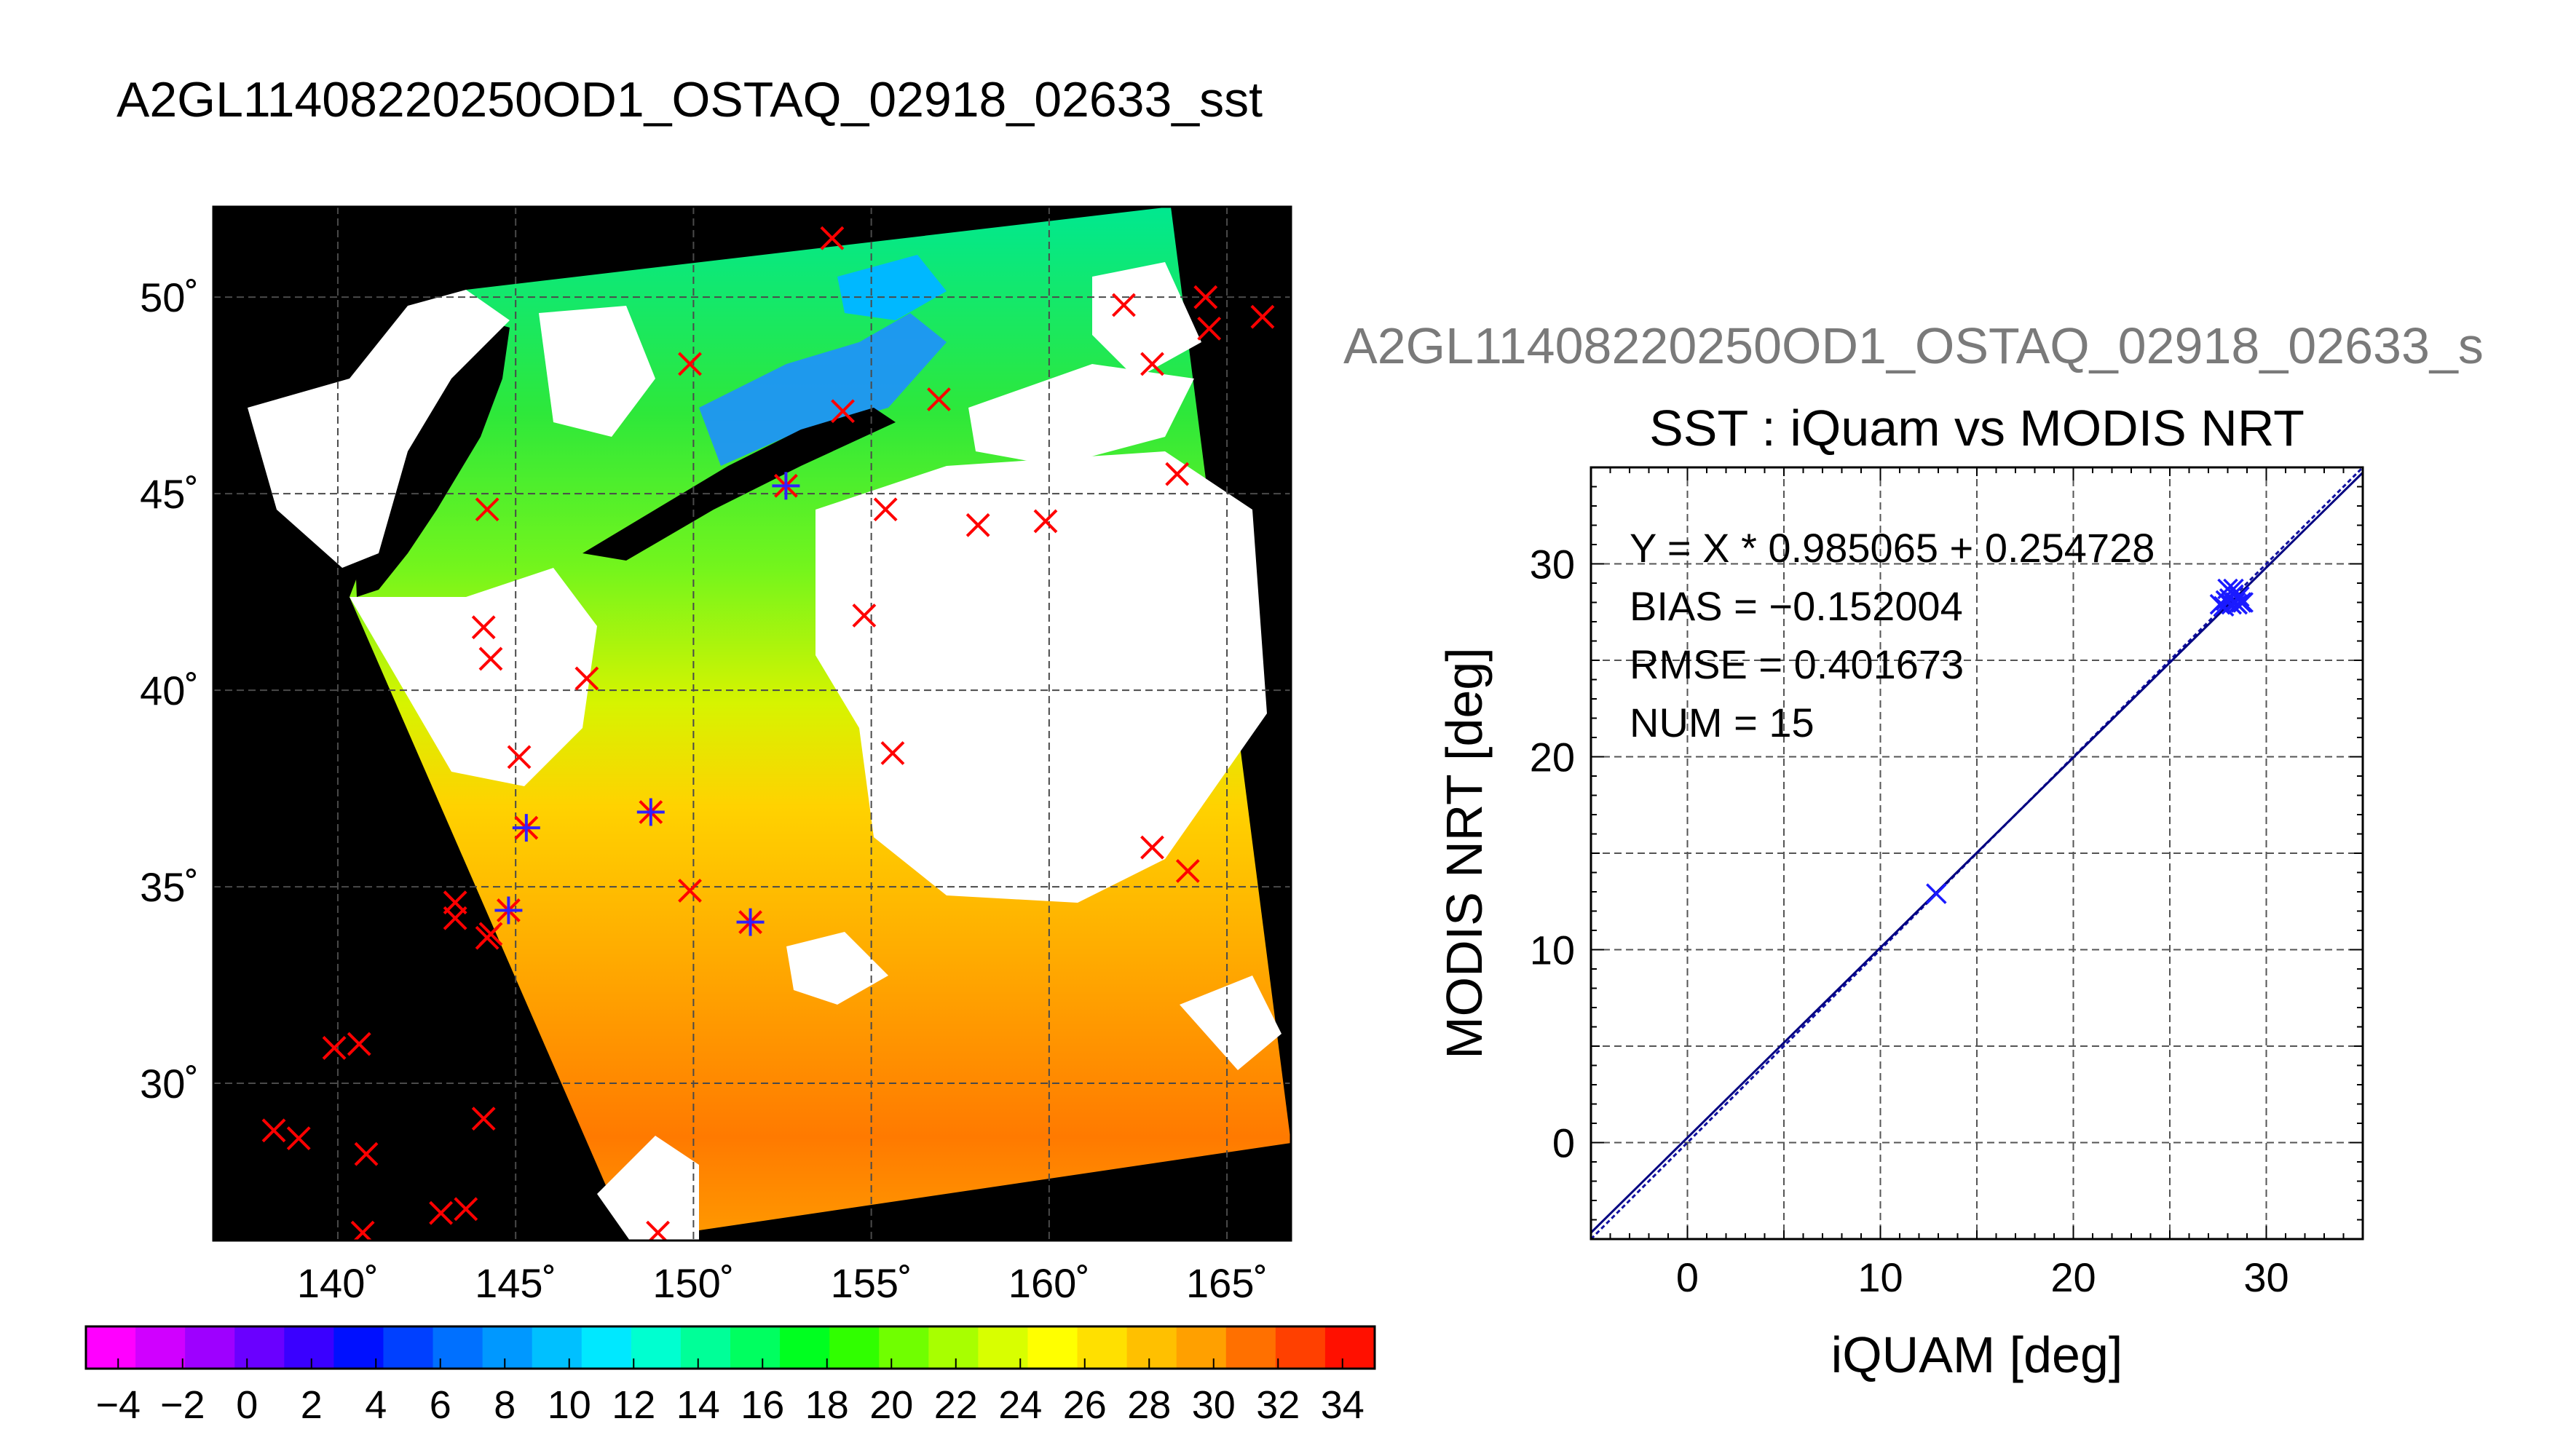 The width and height of the screenshot is (2555, 1456). I want to click on scatter-ytick-label: 0, so click(1563, 1143).